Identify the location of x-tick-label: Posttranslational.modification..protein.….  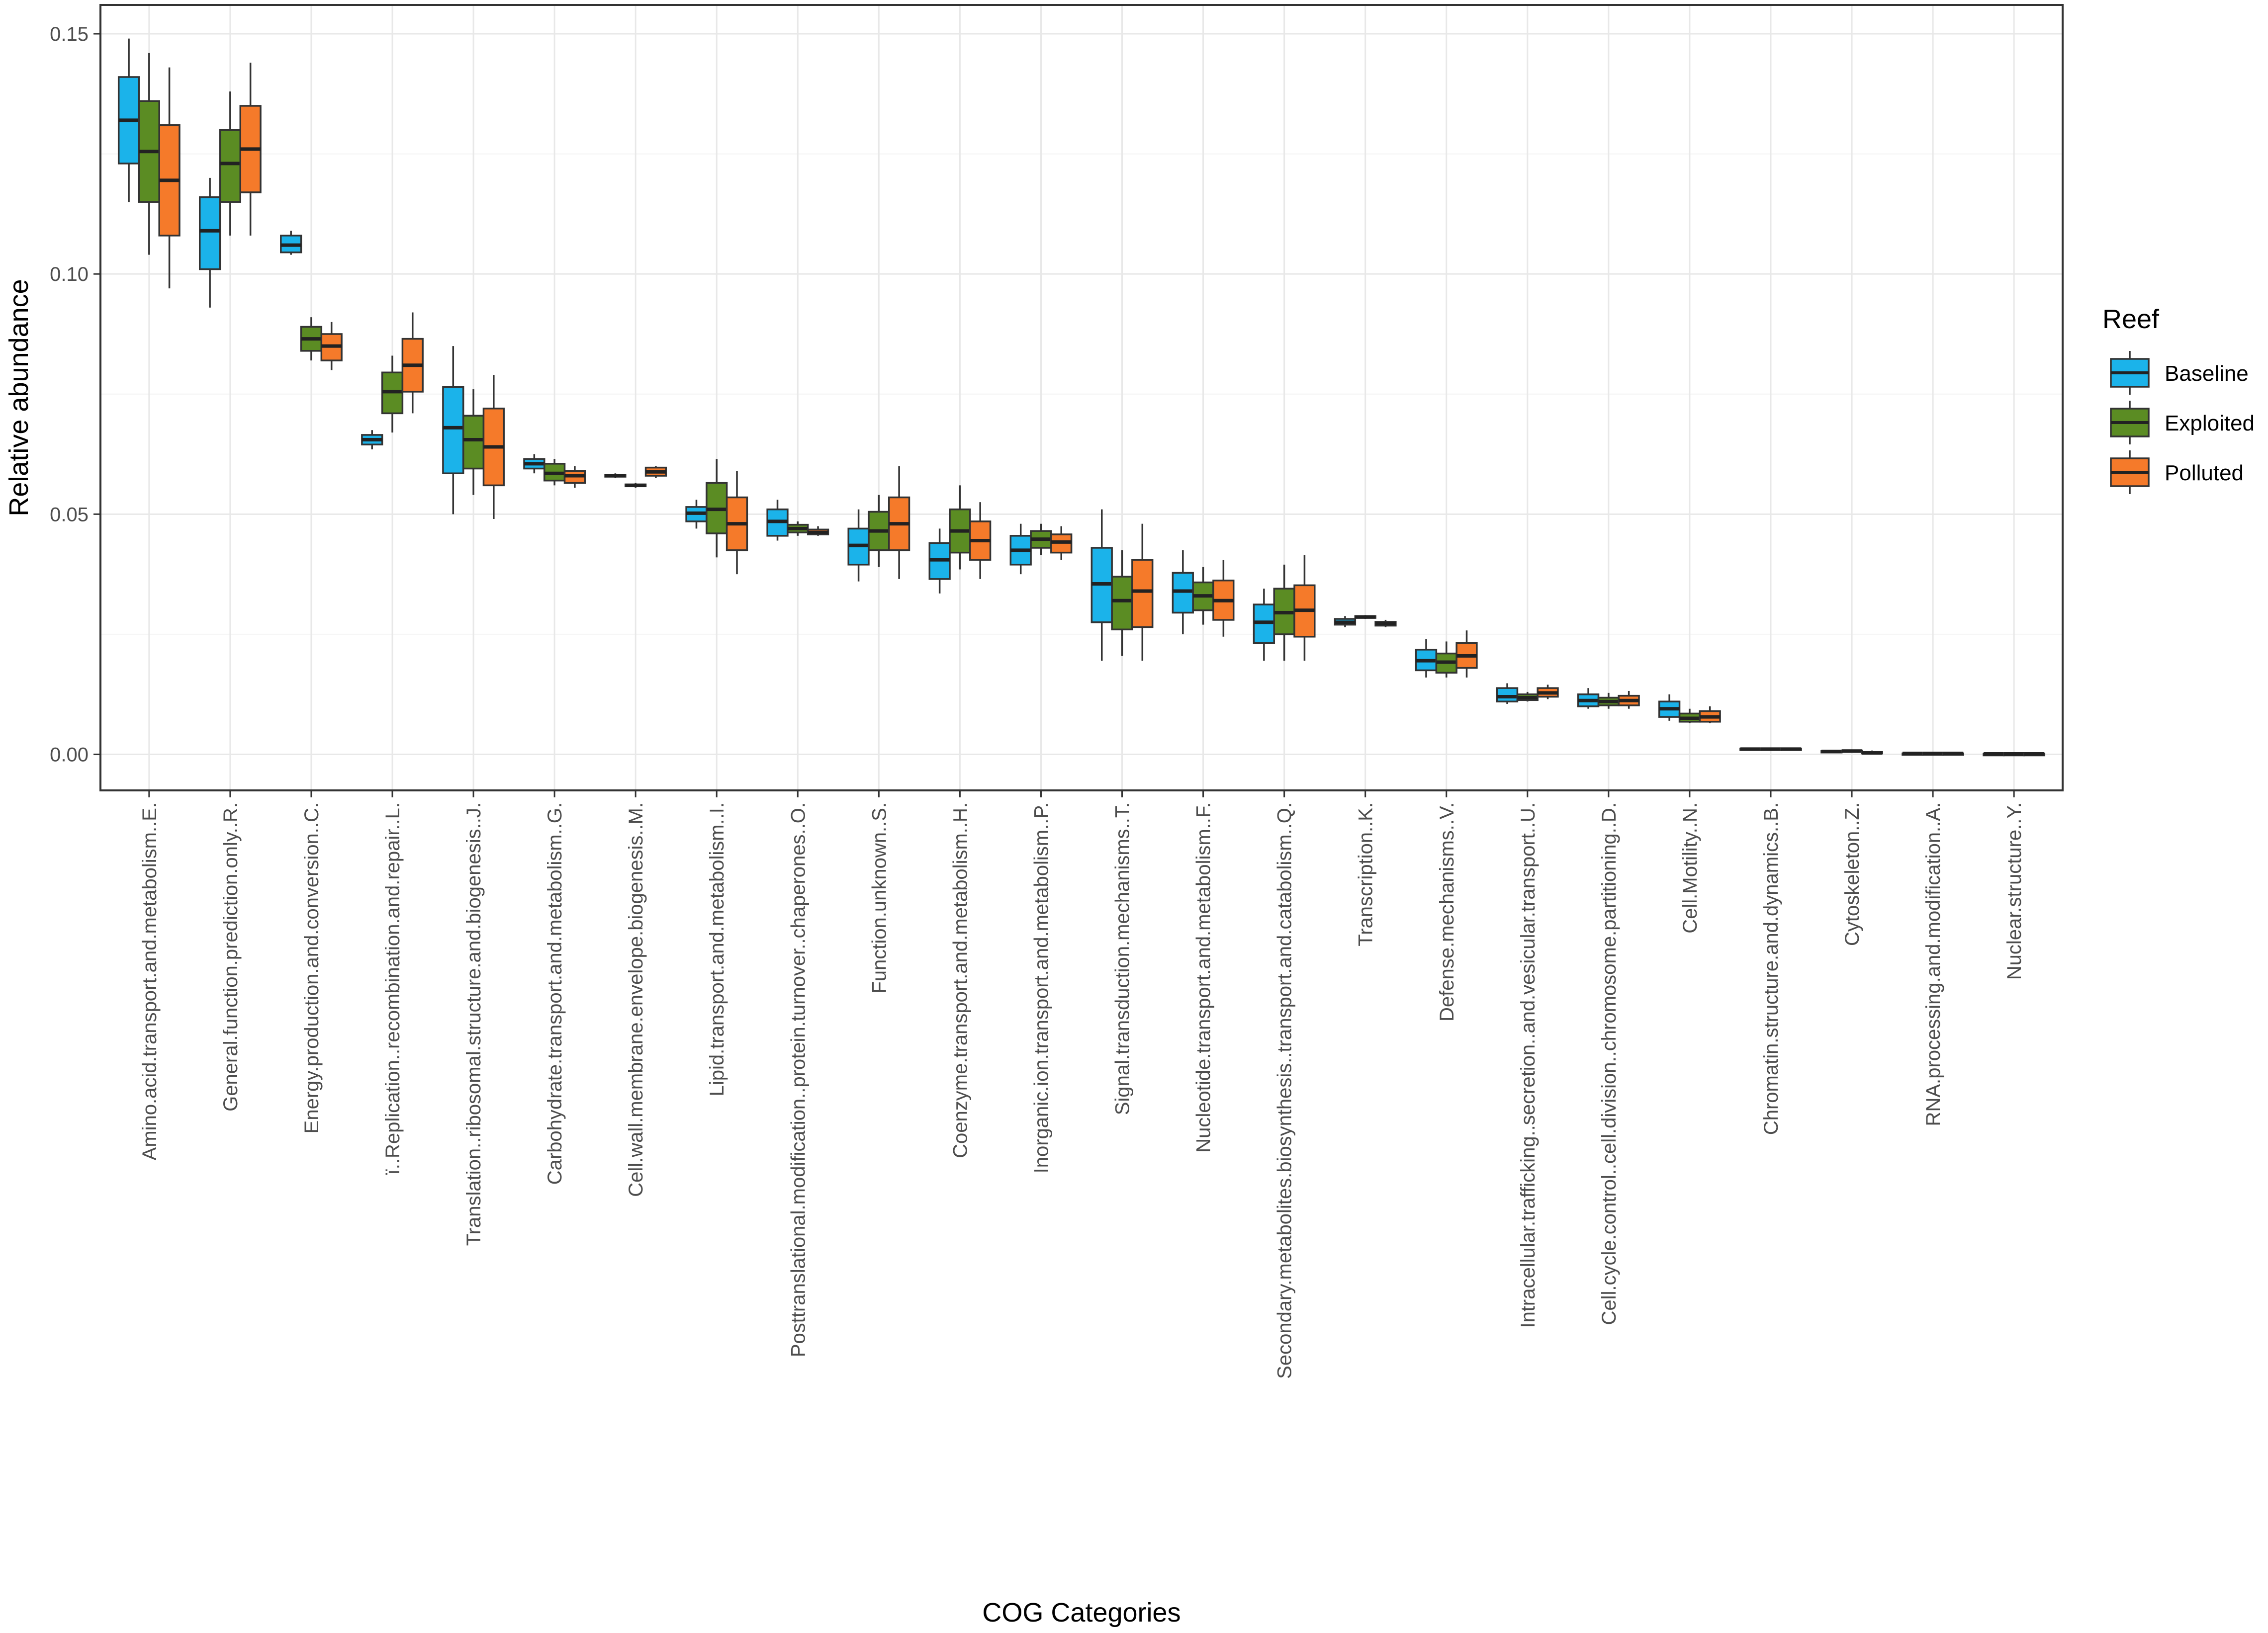
(798, 1079).